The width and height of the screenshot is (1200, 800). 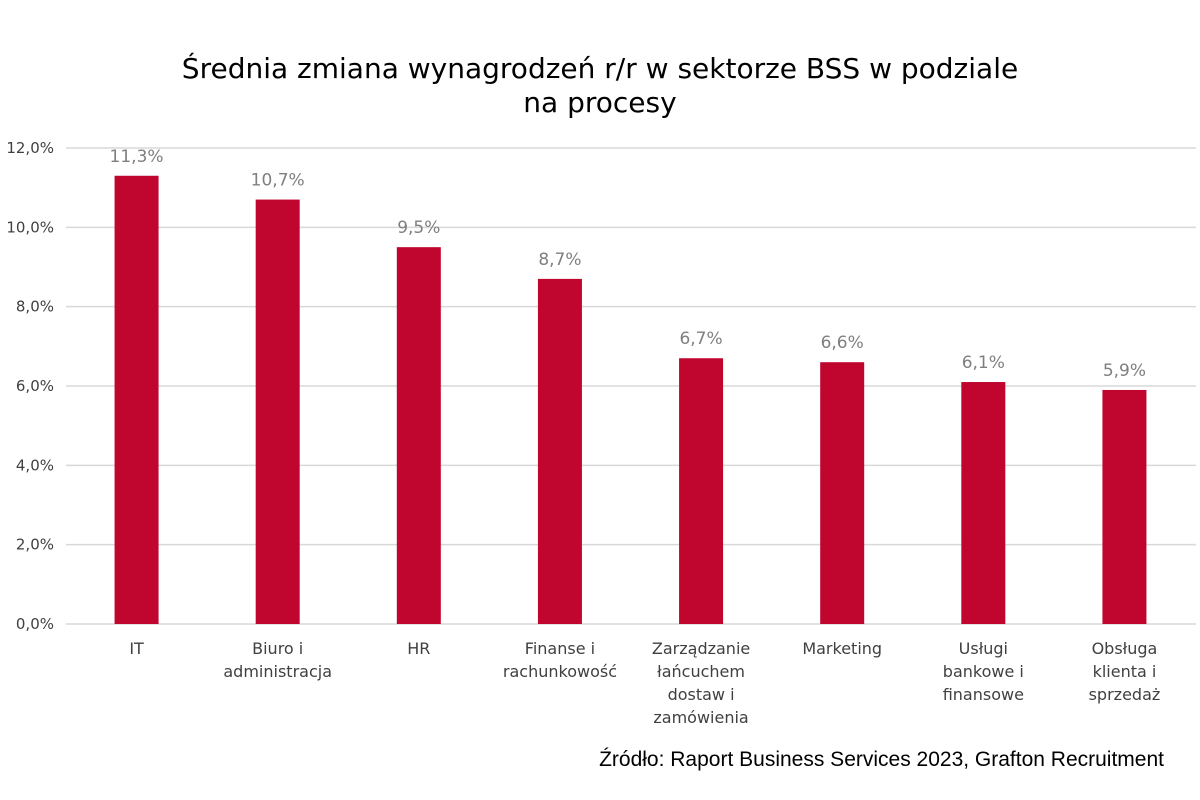 I want to click on x-tick-label: Zarządzanie, so click(x=701, y=648).